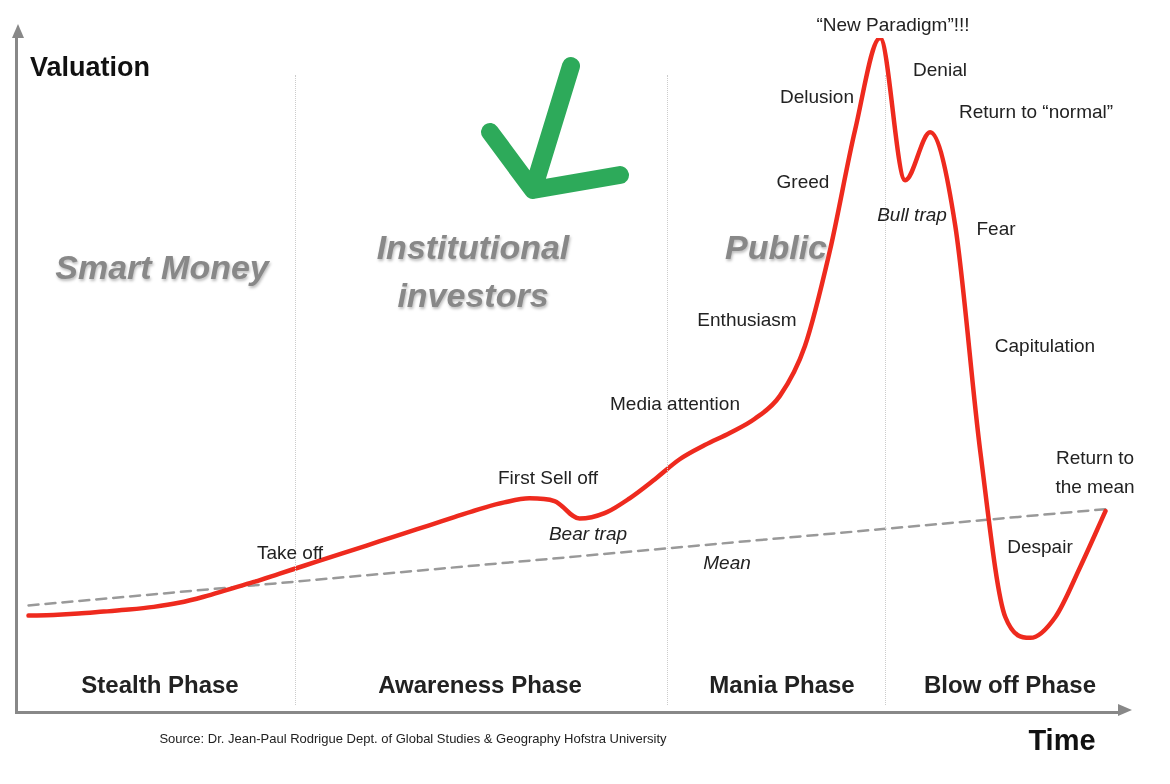 This screenshot has width=1170, height=784. What do you see at coordinates (588, 534) in the screenshot?
I see `annotation: Bear trap` at bounding box center [588, 534].